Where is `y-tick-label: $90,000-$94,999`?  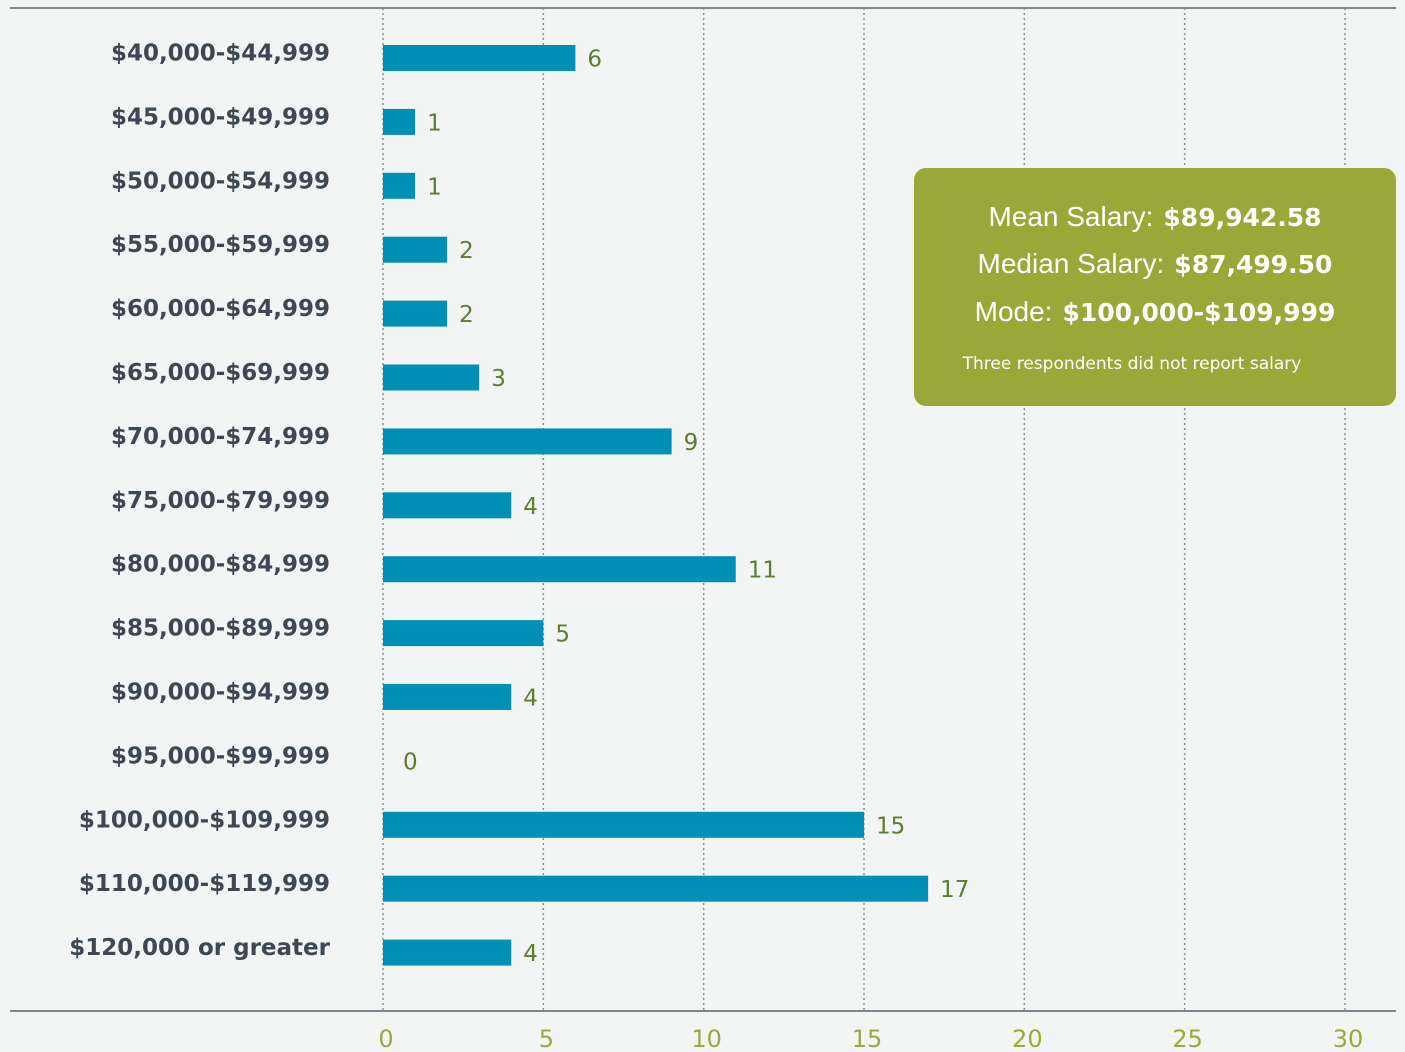
y-tick-label: $90,000-$94,999 is located at coordinates (220, 693).